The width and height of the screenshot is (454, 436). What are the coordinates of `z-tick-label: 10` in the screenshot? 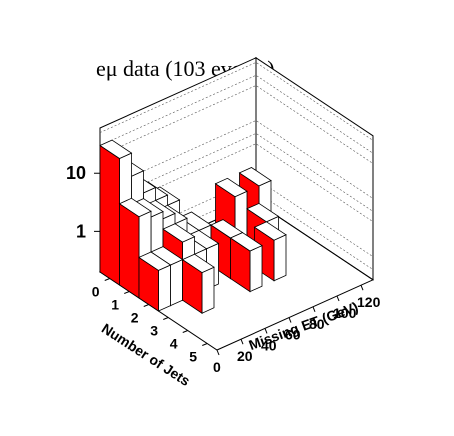 It's located at (76, 173).